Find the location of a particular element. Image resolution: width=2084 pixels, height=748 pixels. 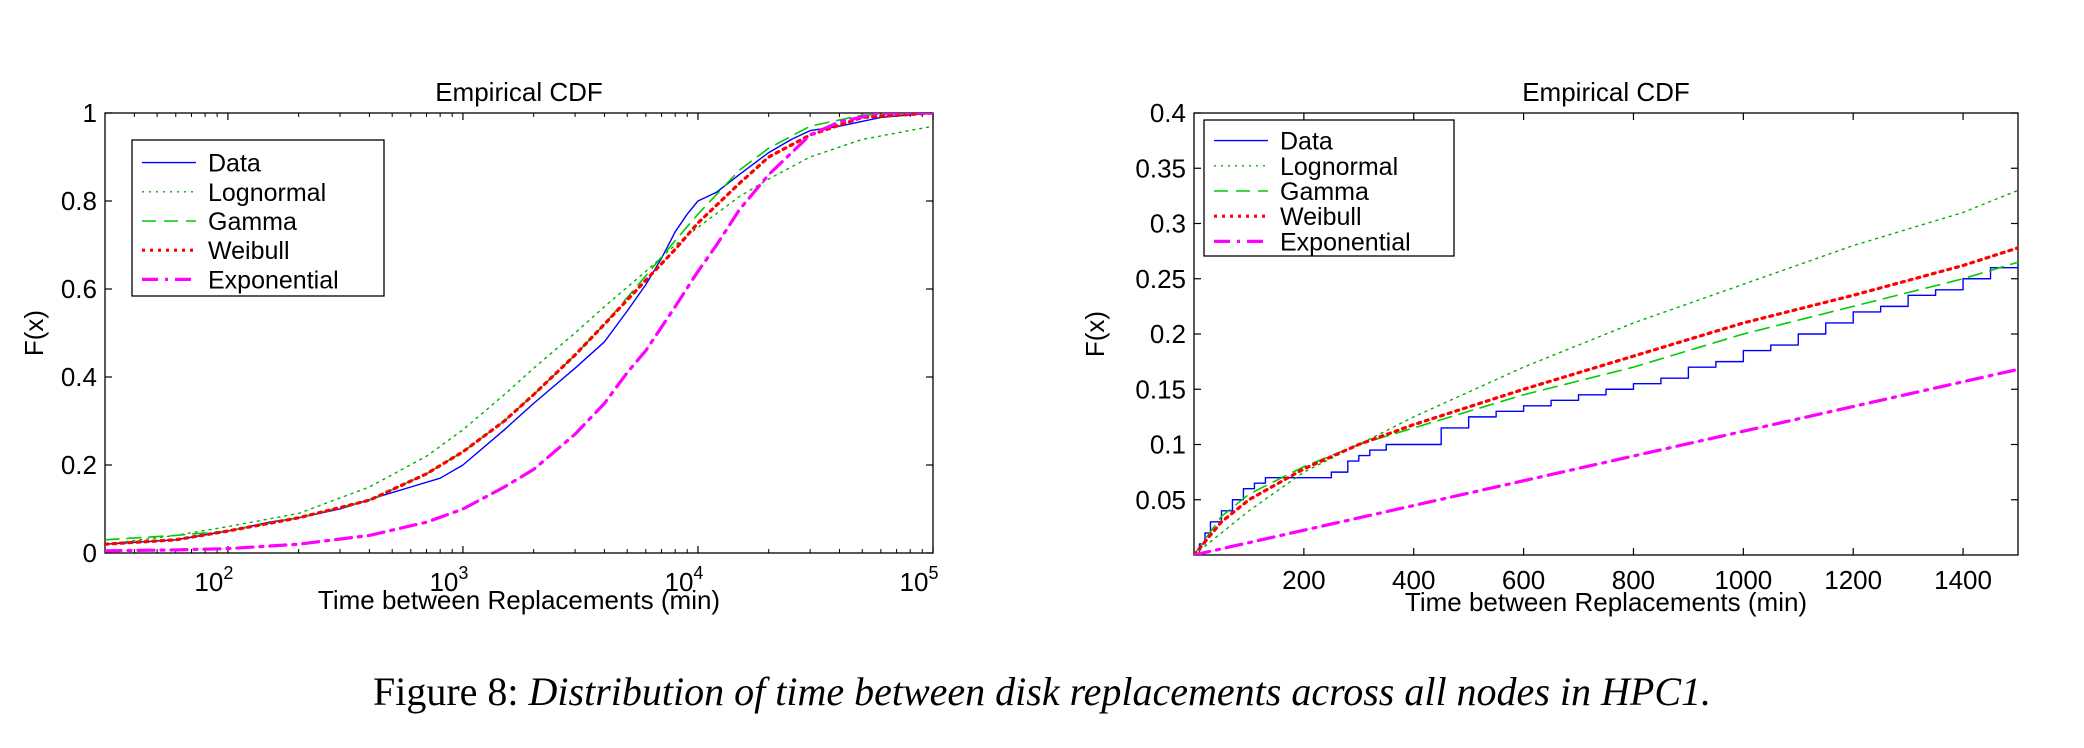

y-tick-label: 0.1 is located at coordinates (1168, 445).